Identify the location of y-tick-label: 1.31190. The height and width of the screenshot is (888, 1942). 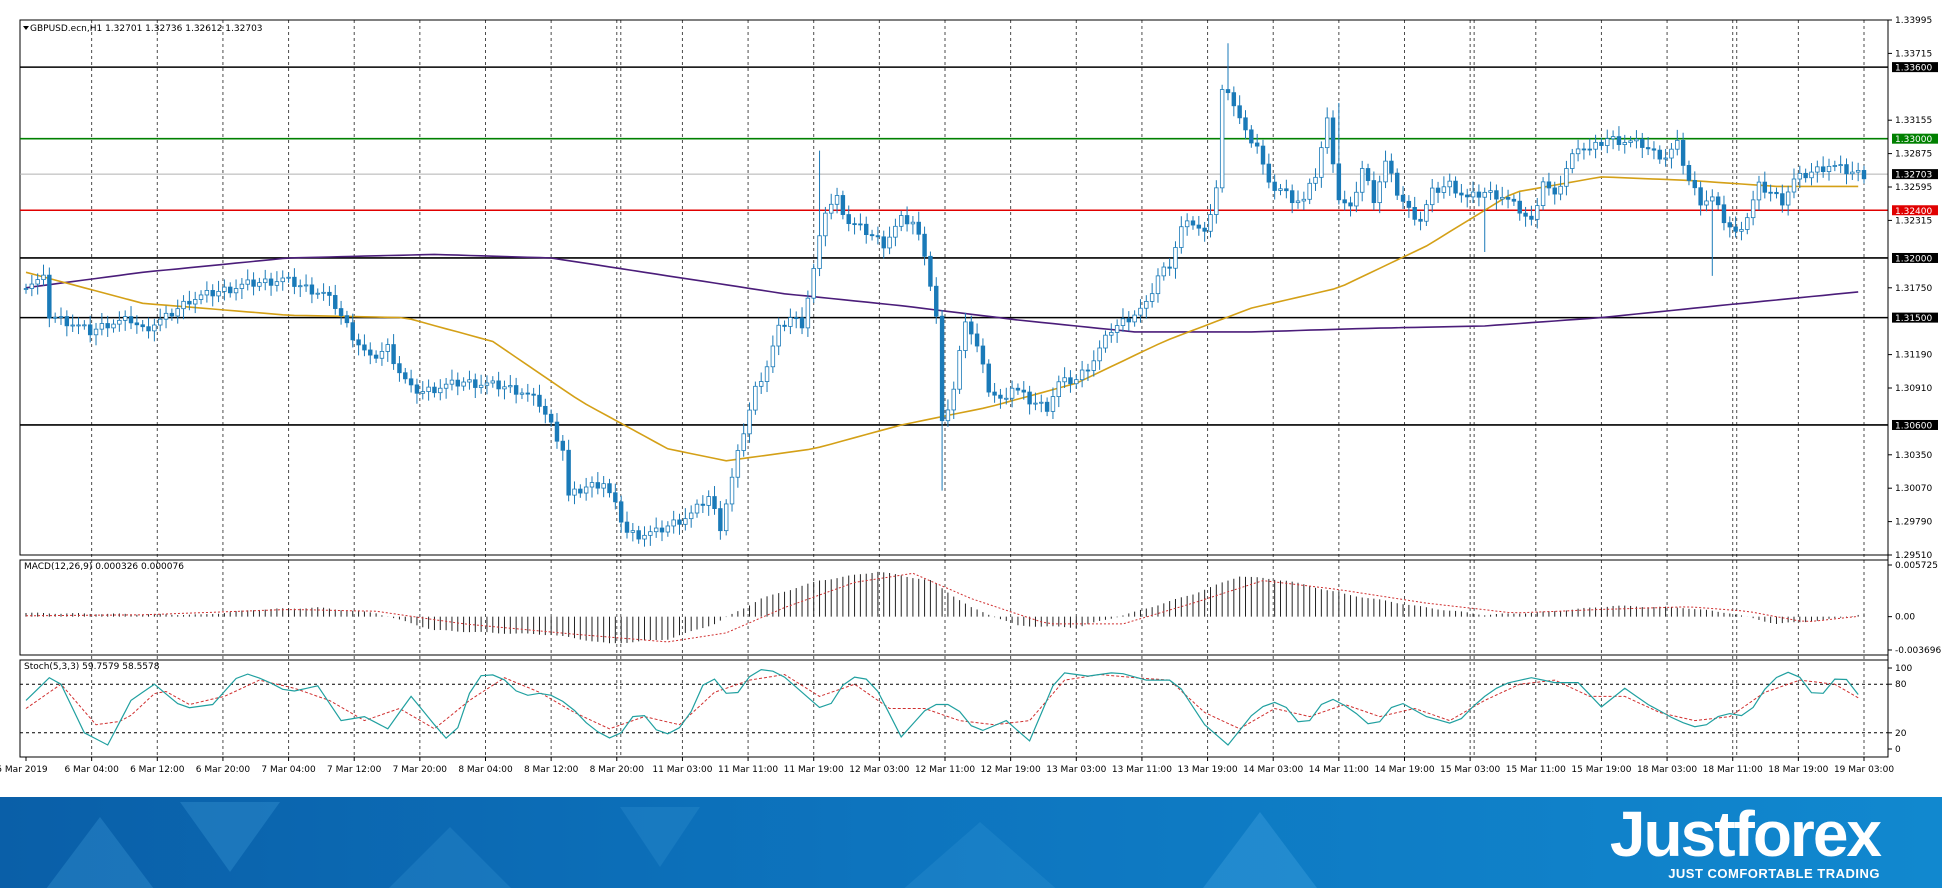
(1913, 356).